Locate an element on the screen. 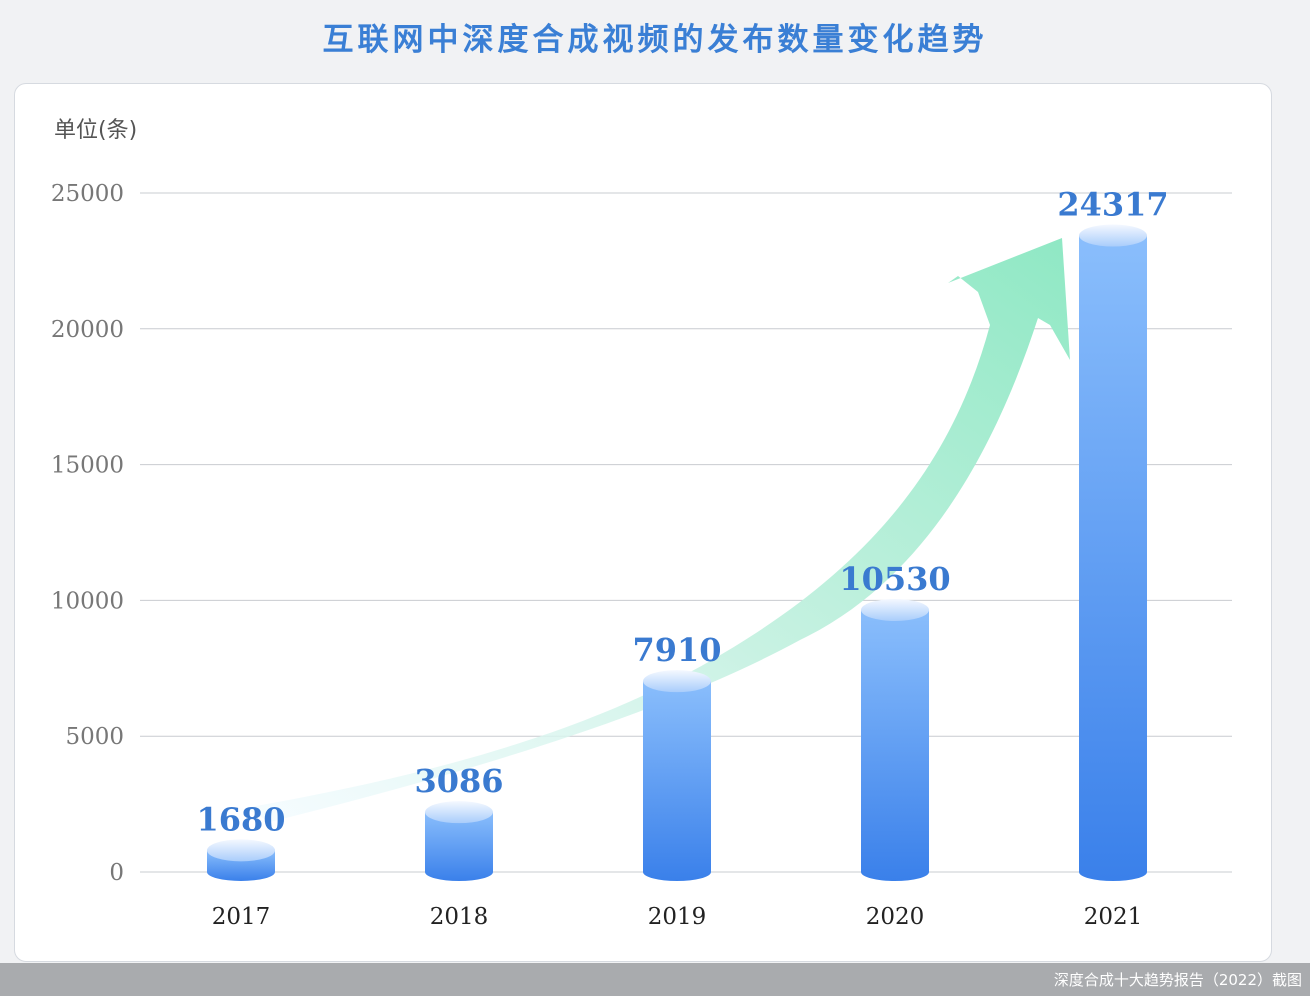 Image resolution: width=1310 pixels, height=996 pixels. x-axis-ticks: 2017 2018 2019 2020 2021 is located at coordinates (677, 917).